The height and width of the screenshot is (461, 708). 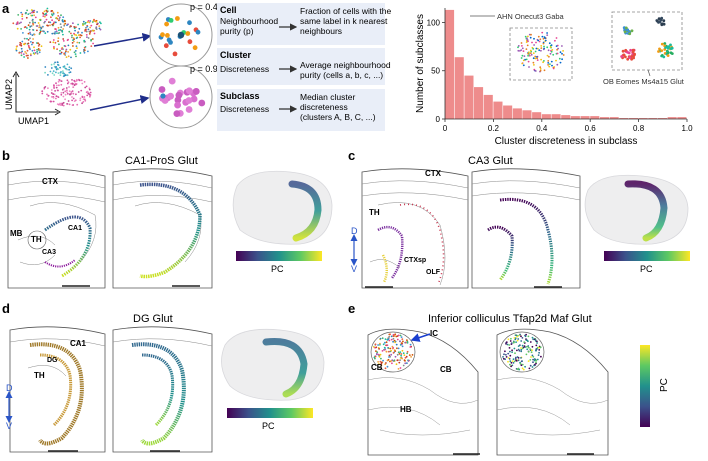 I want to click on c-colorbar-label: PC, so click(x=646, y=269).